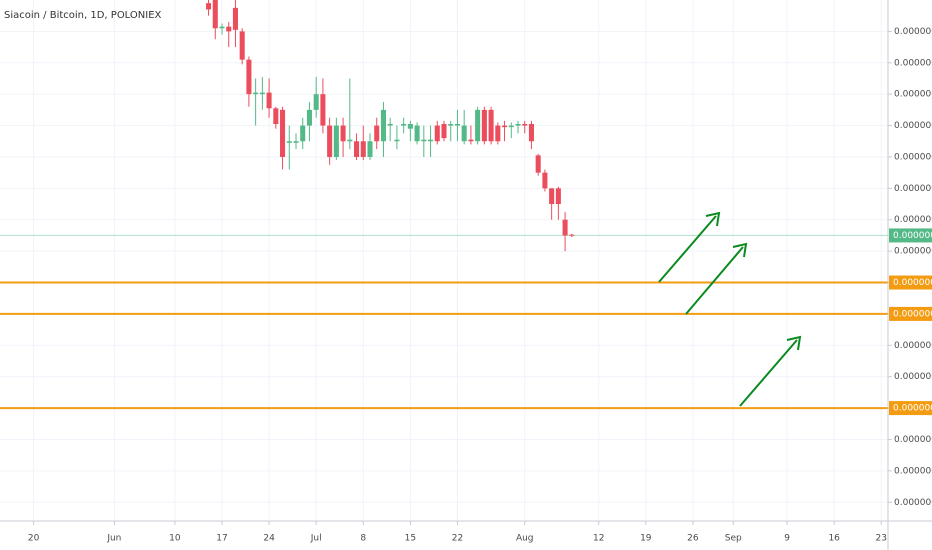 The width and height of the screenshot is (932, 550). I want to click on y-tick-label: 0.00000030, so click(913, 95).